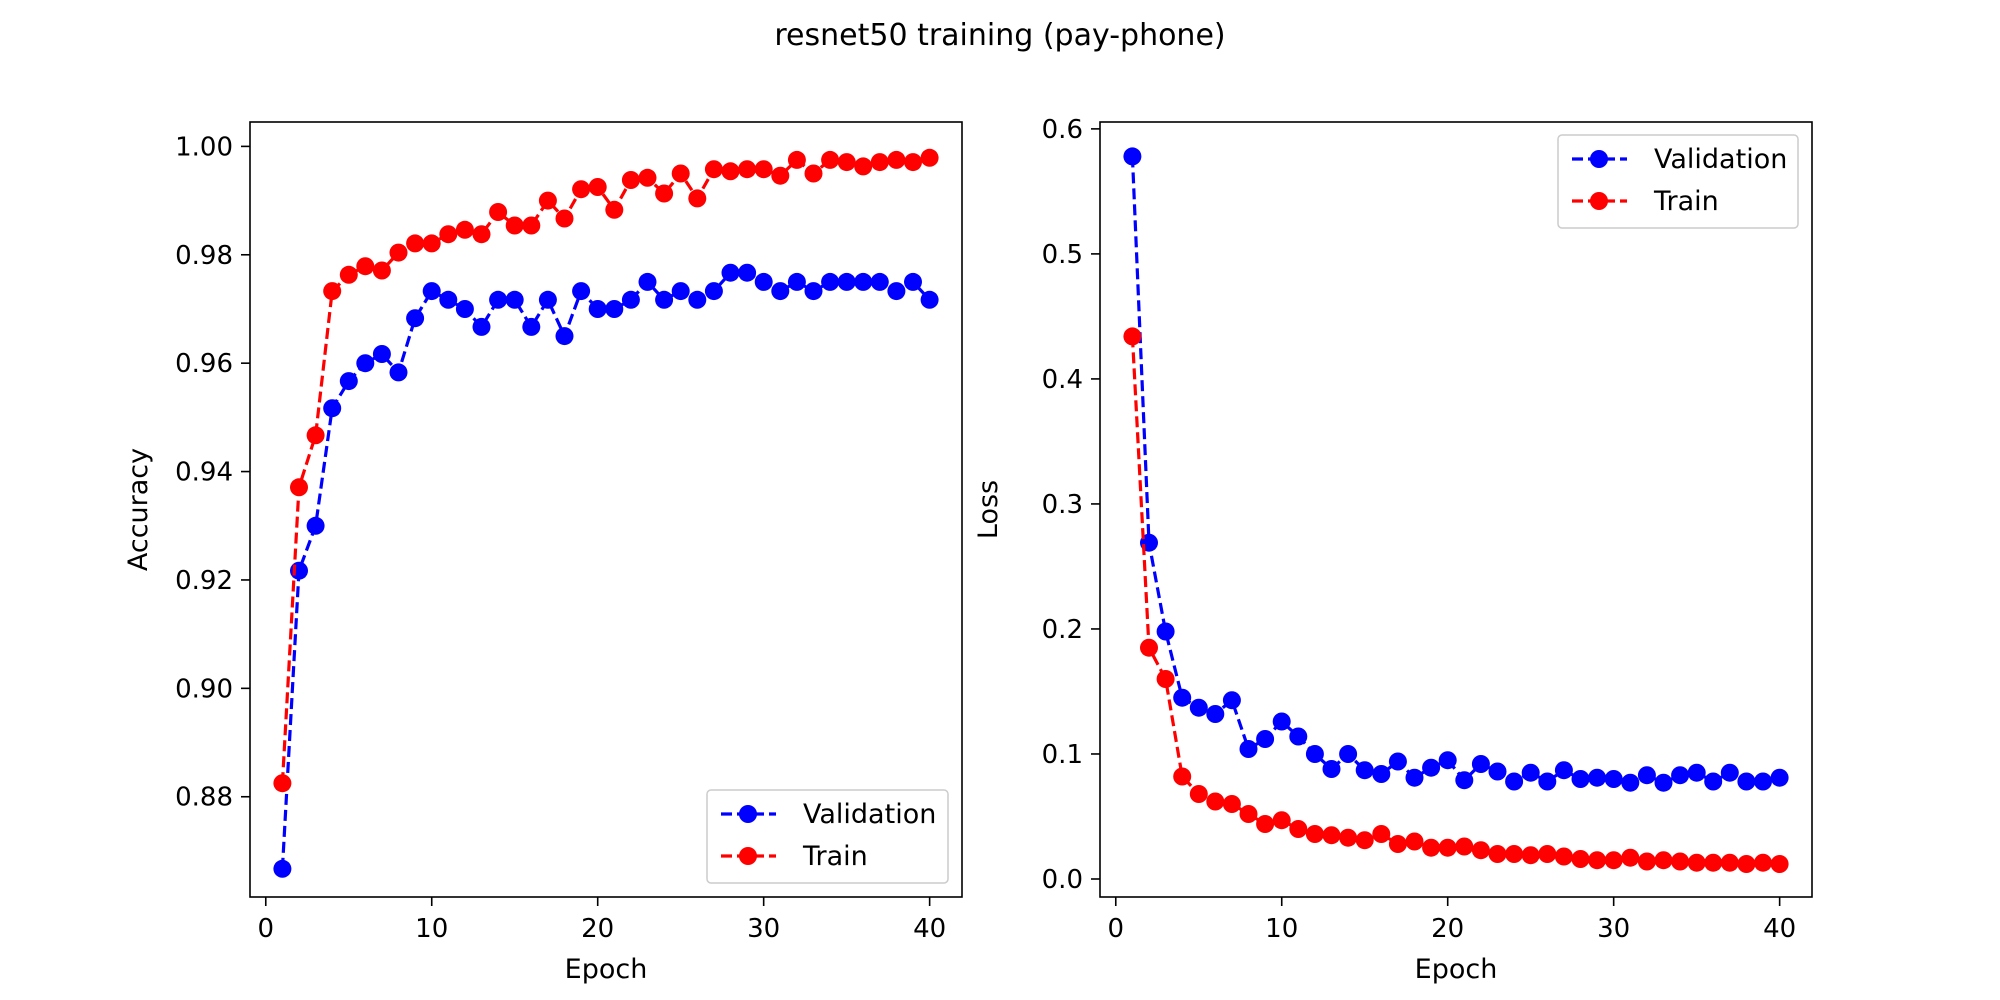 This screenshot has width=2000, height=1000. I want to click on x-tick-label: 40, so click(1779, 929).